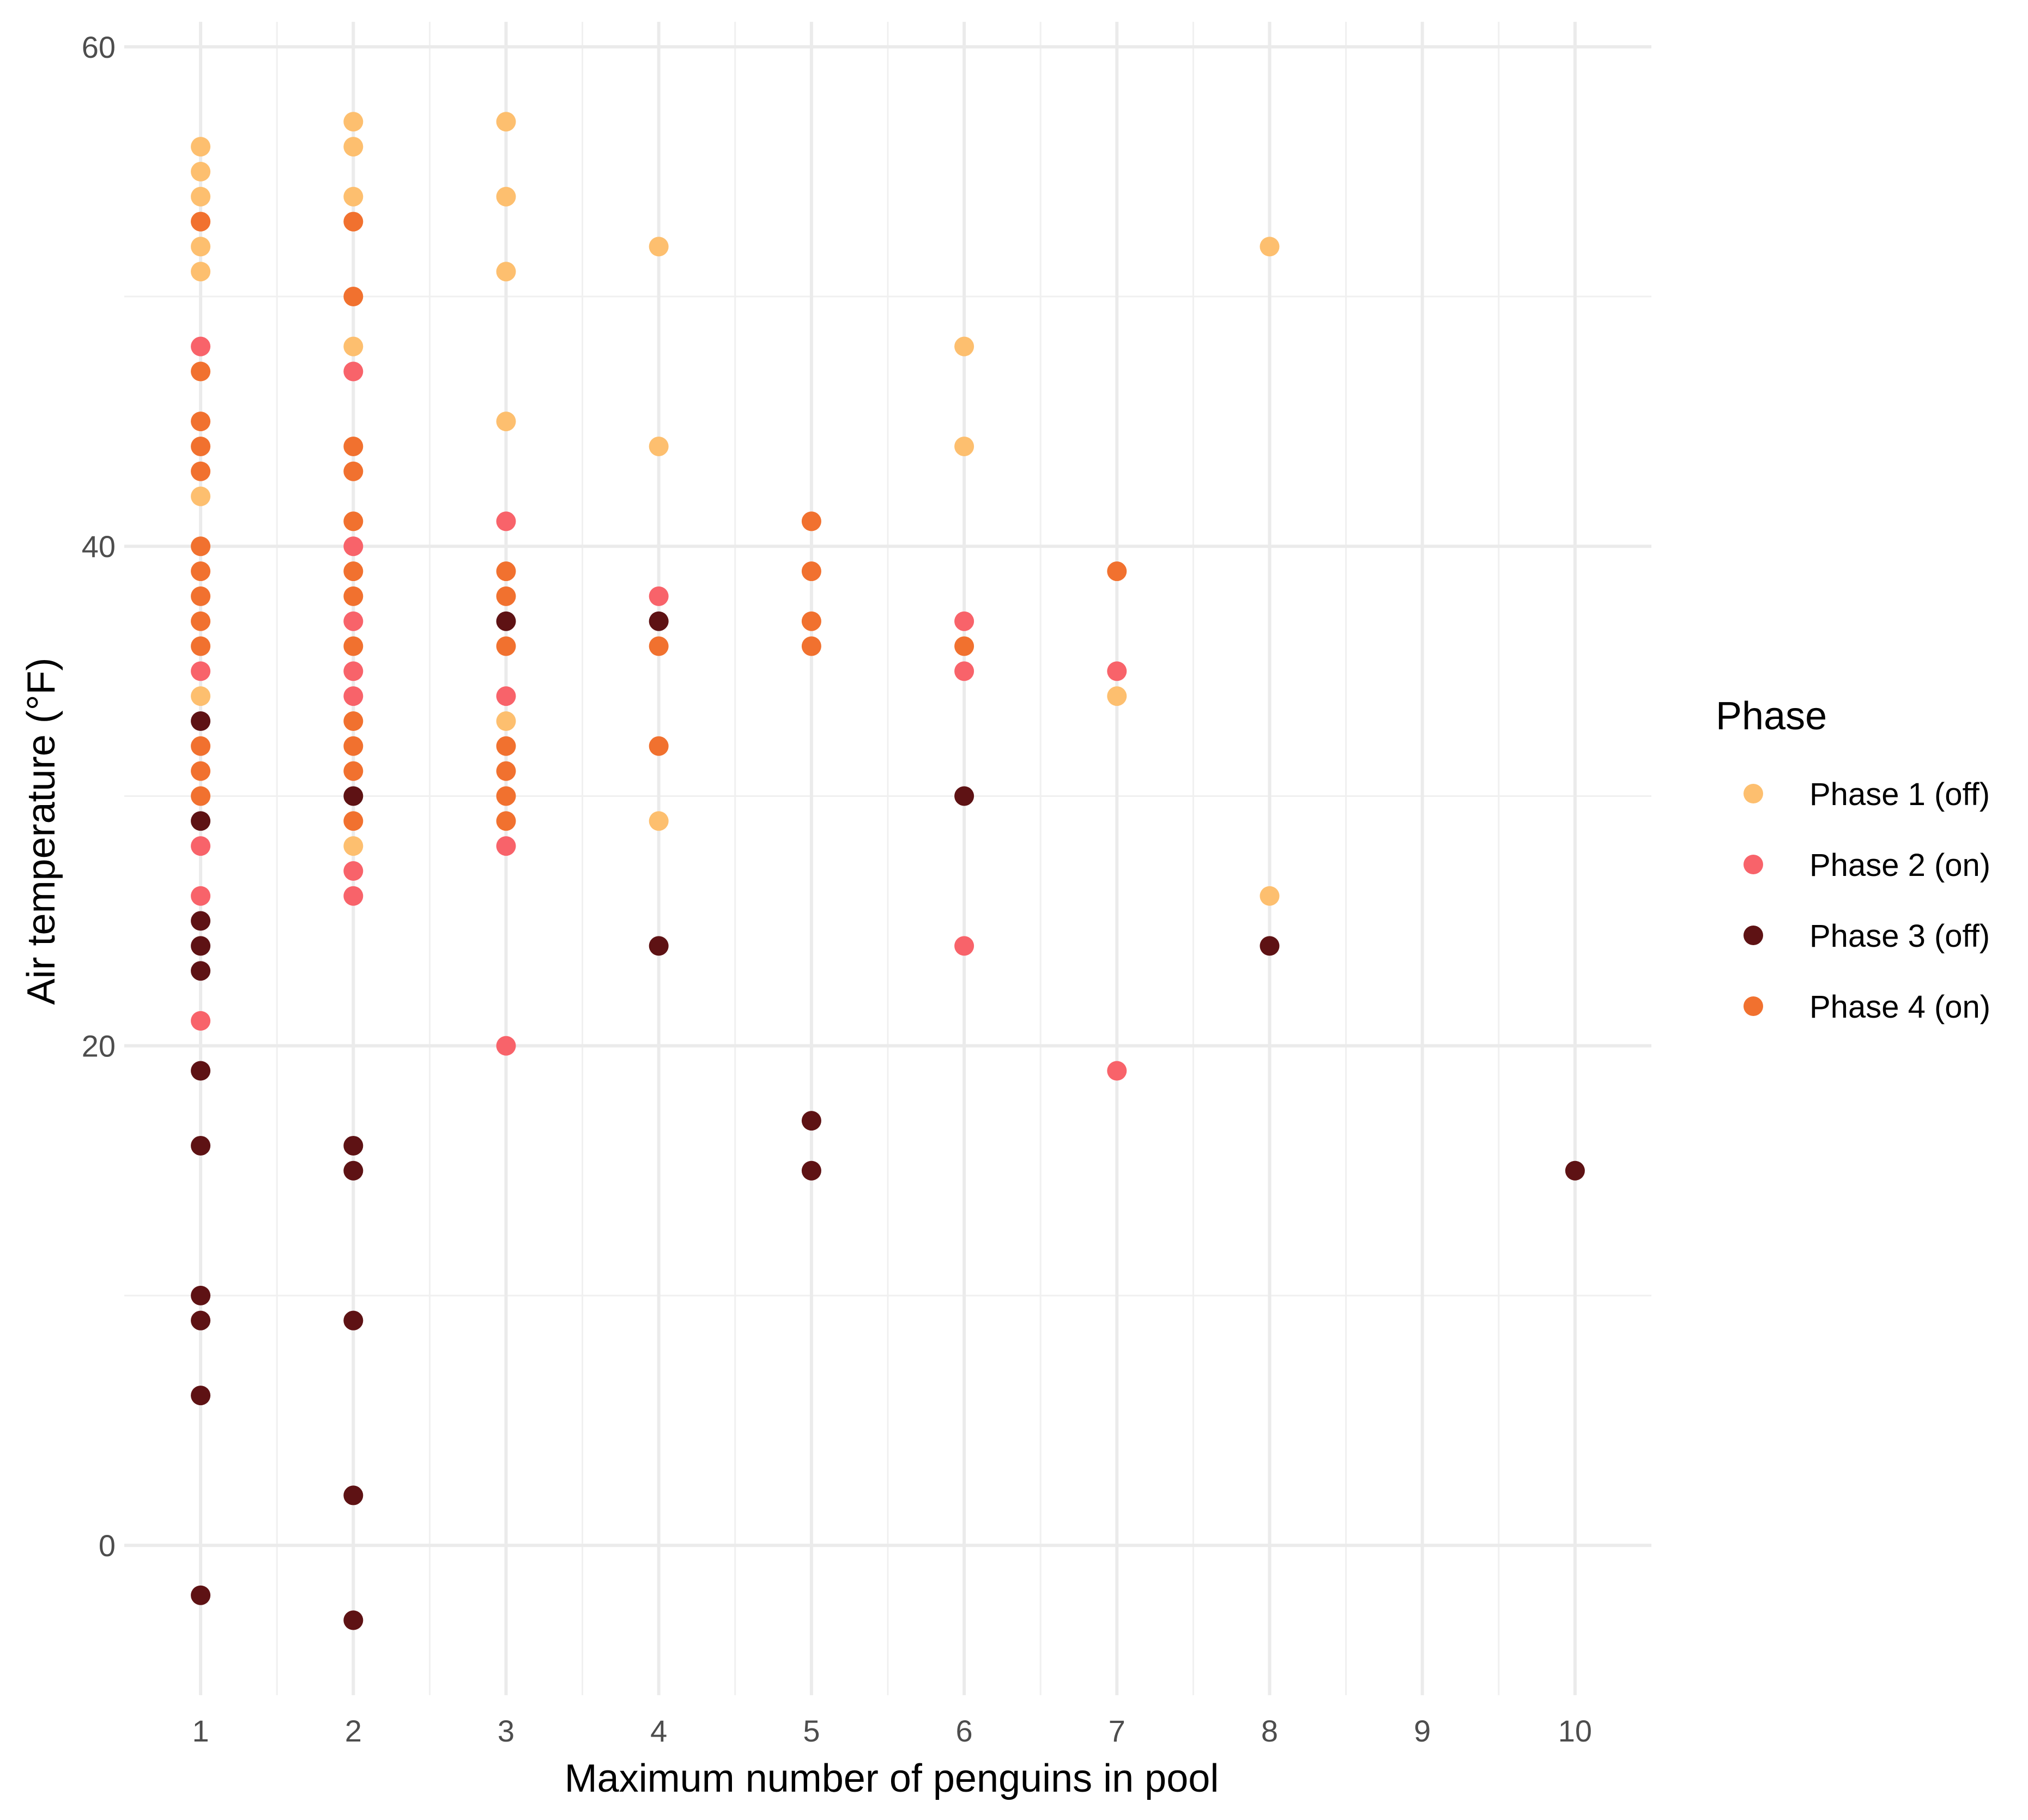 The height and width of the screenshot is (1820, 2028). What do you see at coordinates (1899, 1007) in the screenshot?
I see `legend-label-phase-4: Phase 4 (on)` at bounding box center [1899, 1007].